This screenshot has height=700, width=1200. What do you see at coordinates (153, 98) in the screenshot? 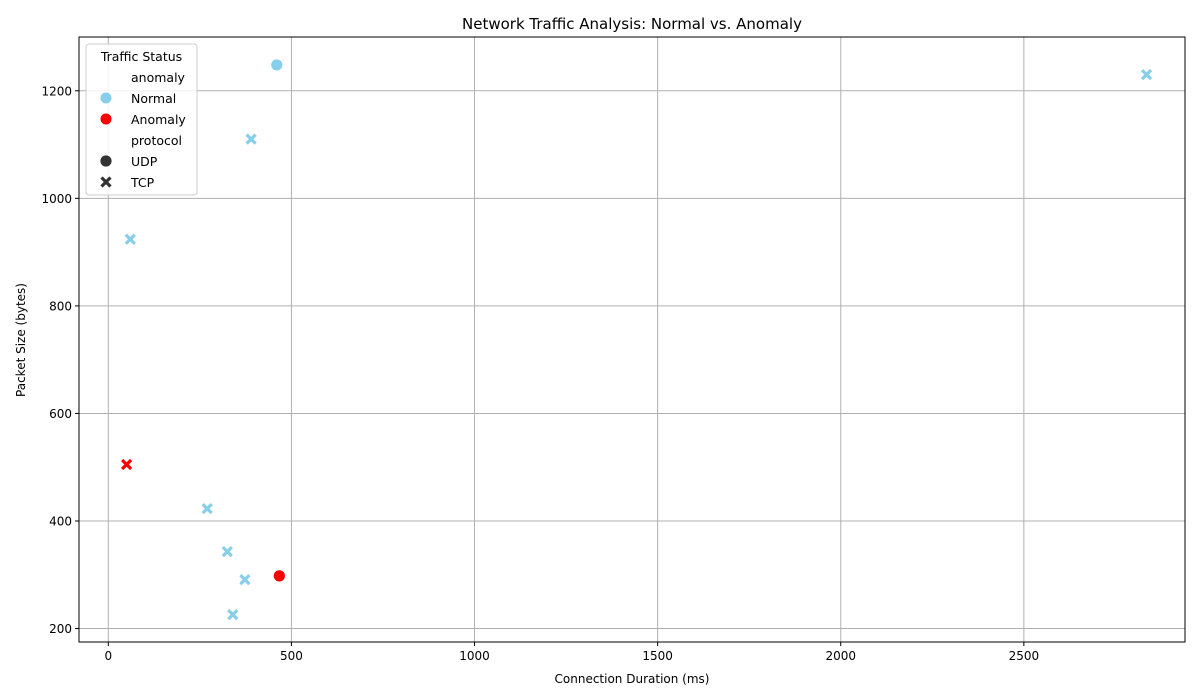
I see `legend-label: Normal` at bounding box center [153, 98].